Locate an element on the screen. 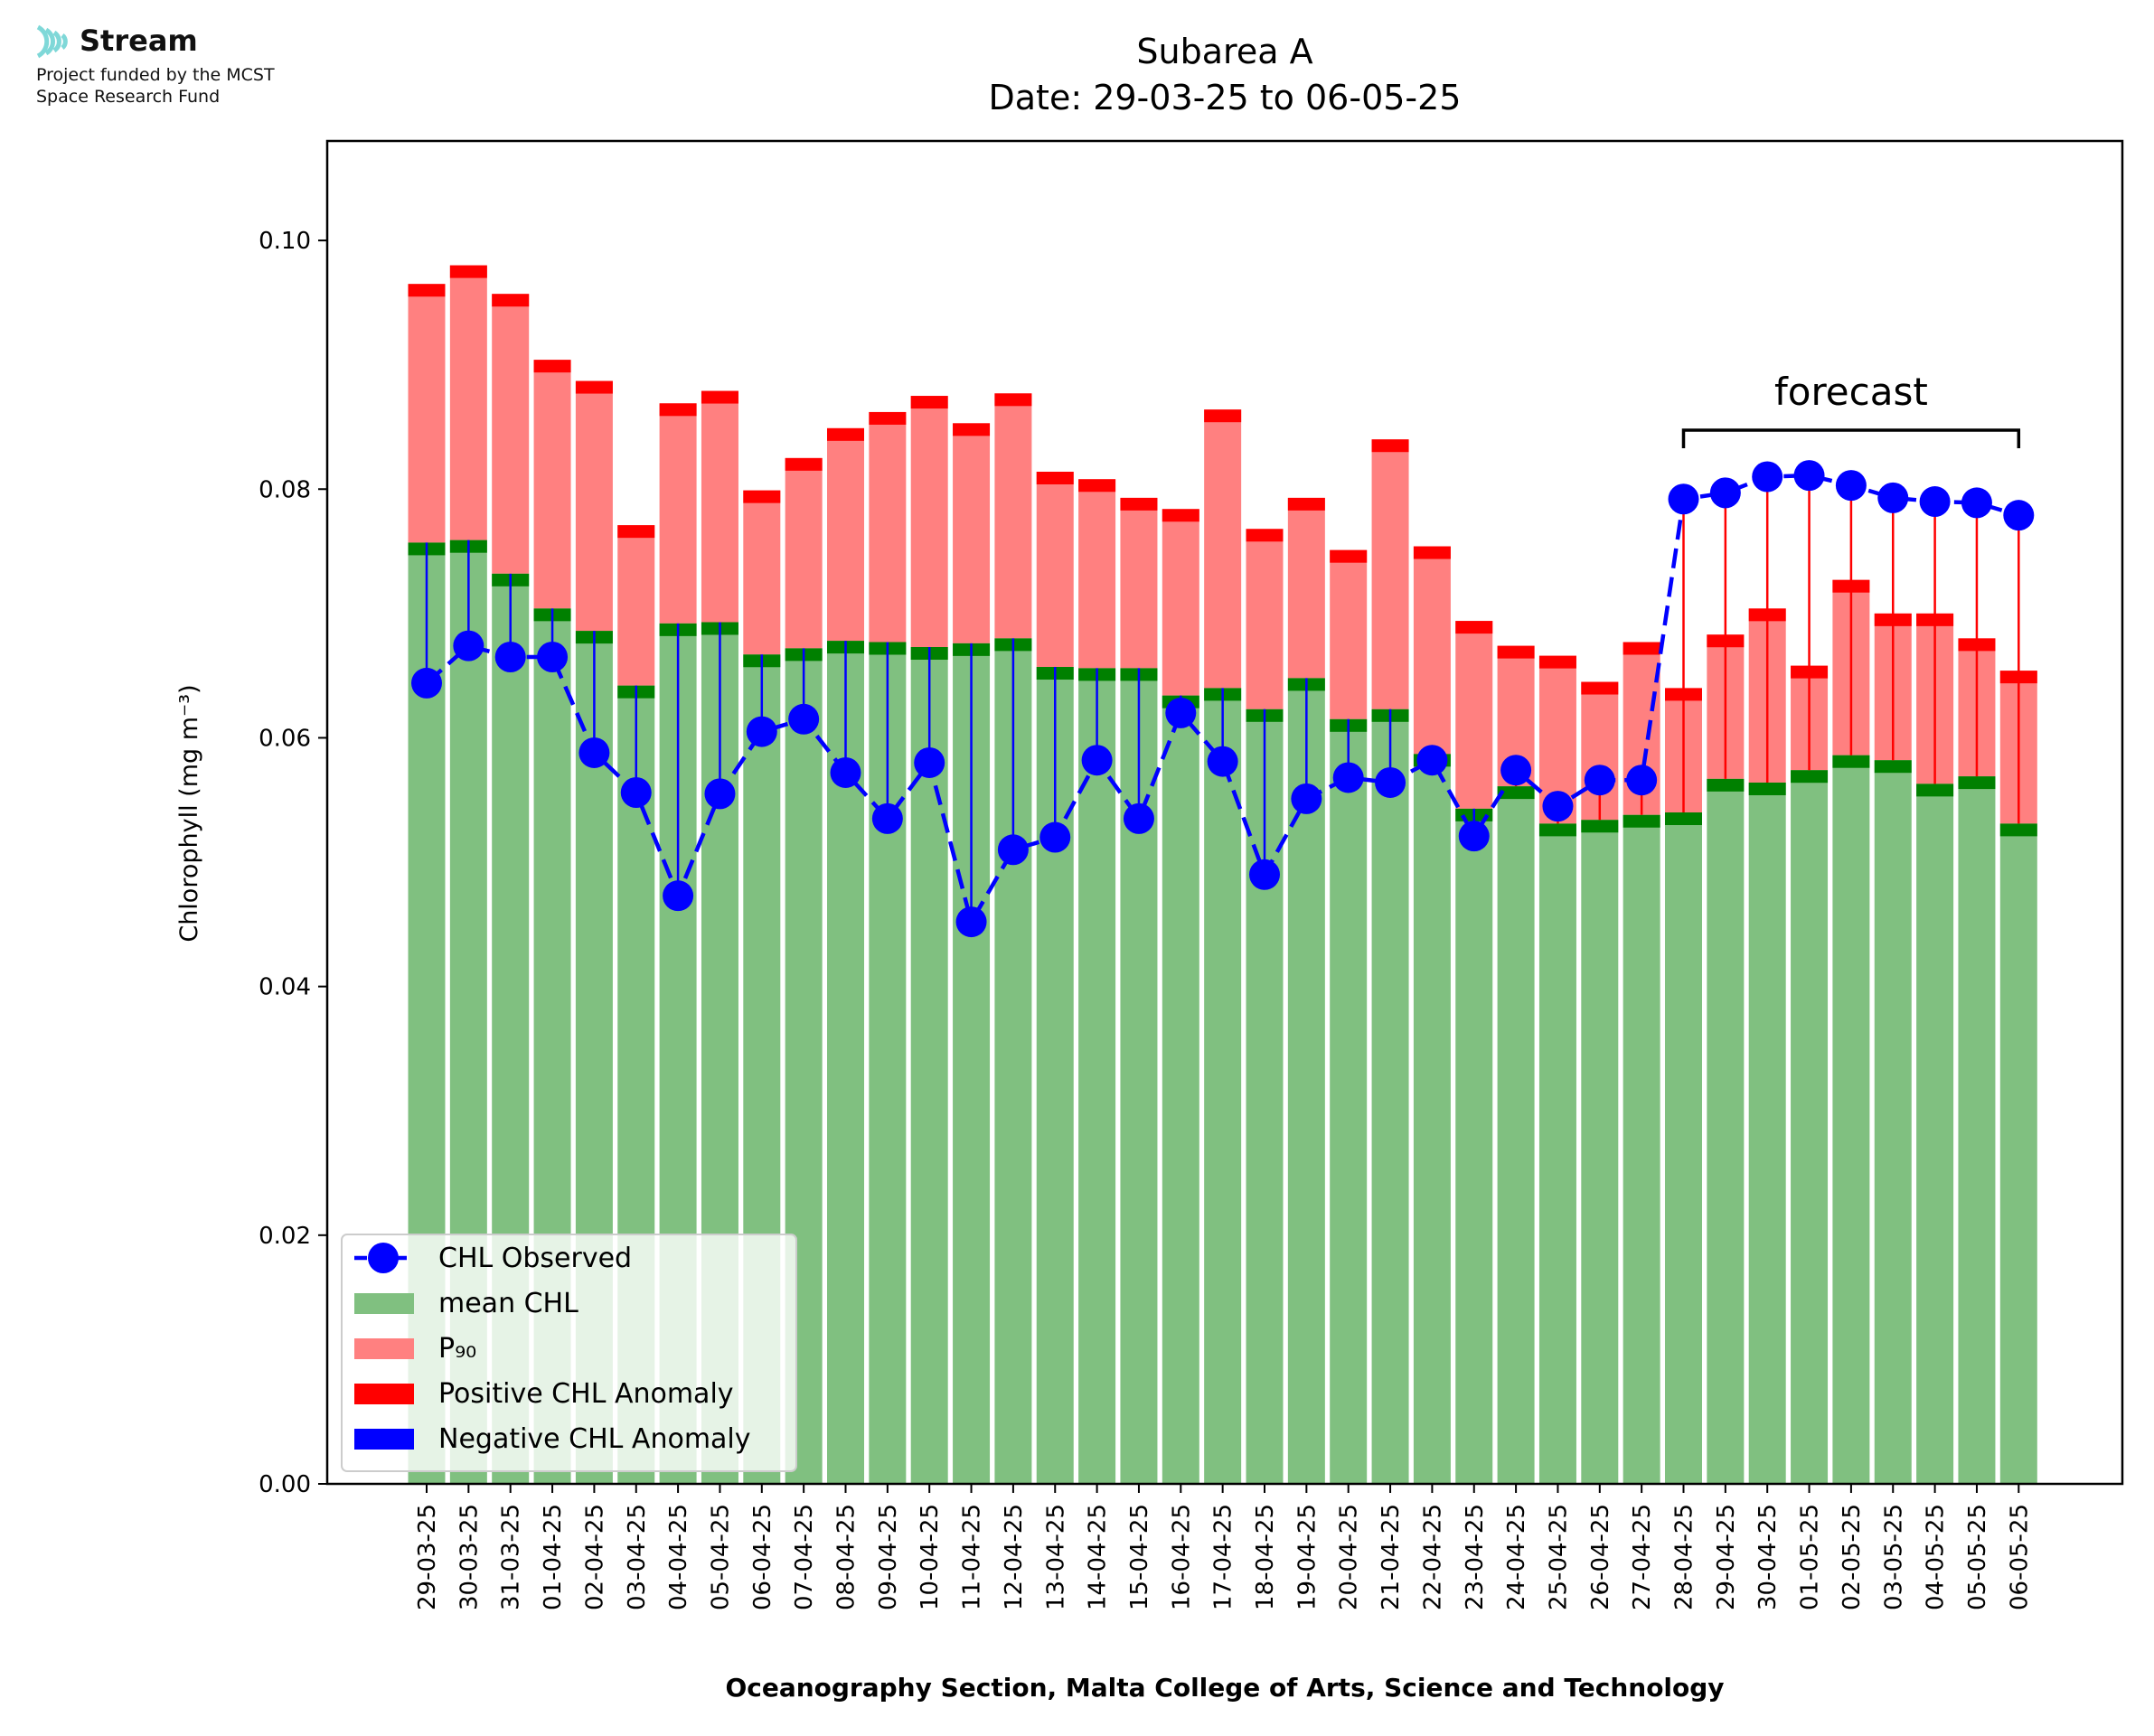 This screenshot has height=1736, width=2154. y-axis-label: Chlorophyll (mg m⁻³) is located at coordinates (189, 813).